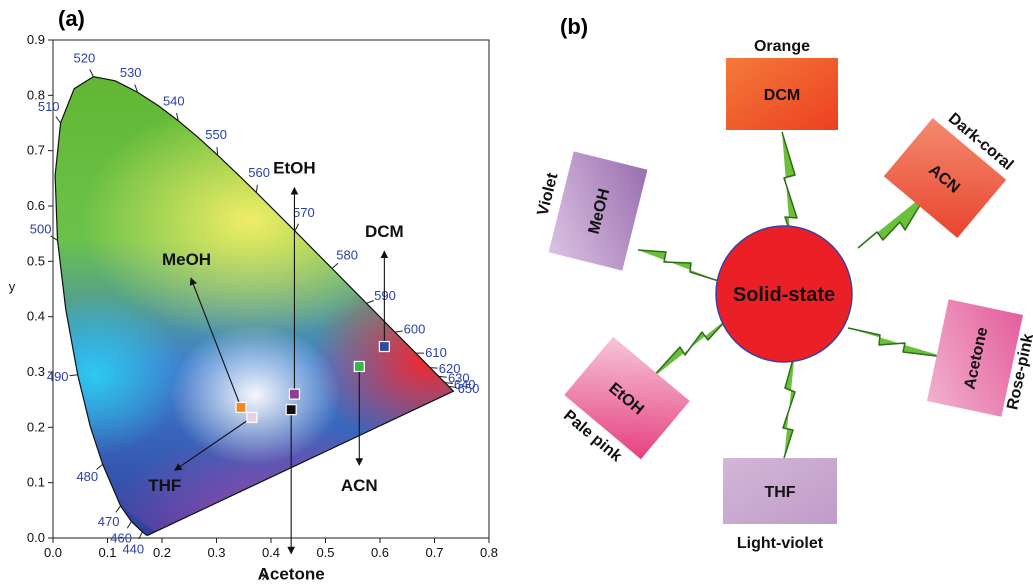 Image resolution: width=1033 pixels, height=585 pixels. What do you see at coordinates (459, 378) in the screenshot?
I see `wavelength-label: 630` at bounding box center [459, 378].